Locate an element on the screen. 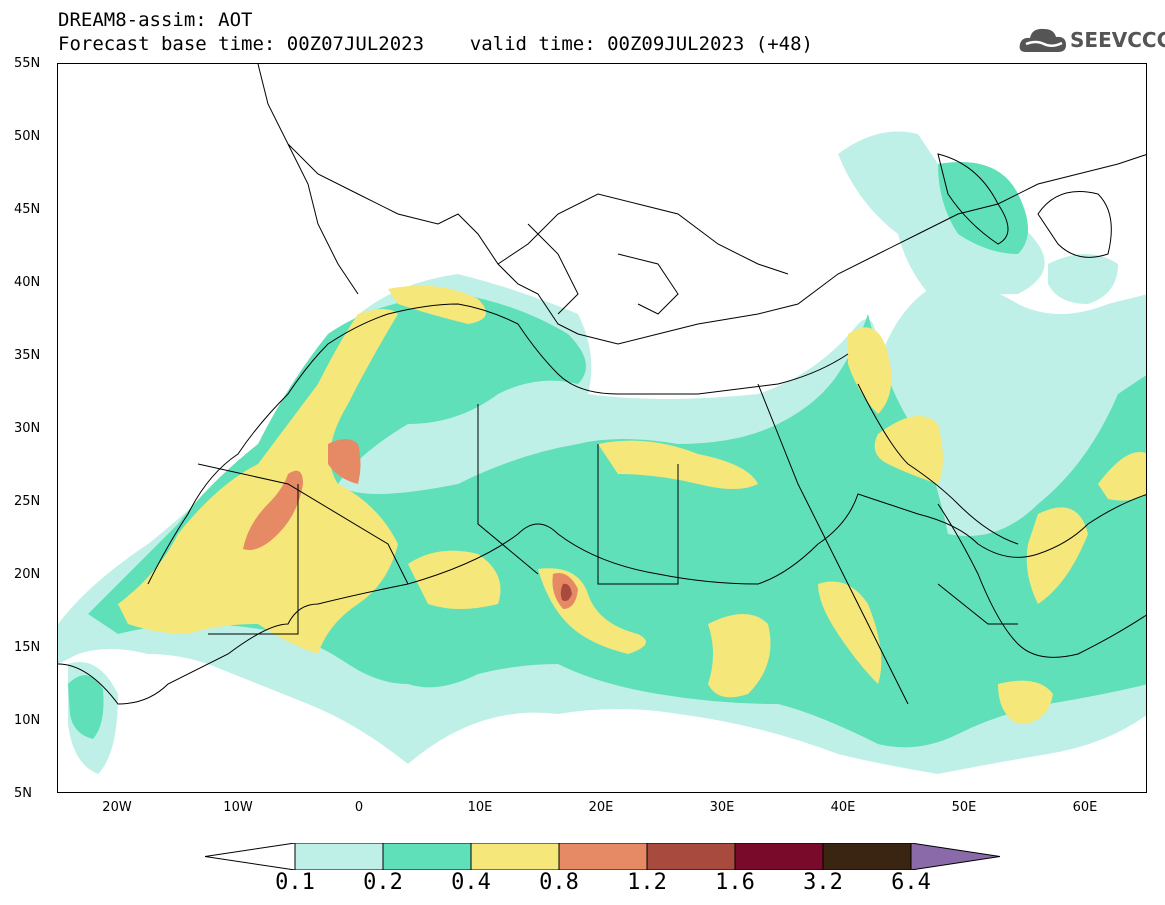  colorbar-segment-1.6 is located at coordinates (779, 856).